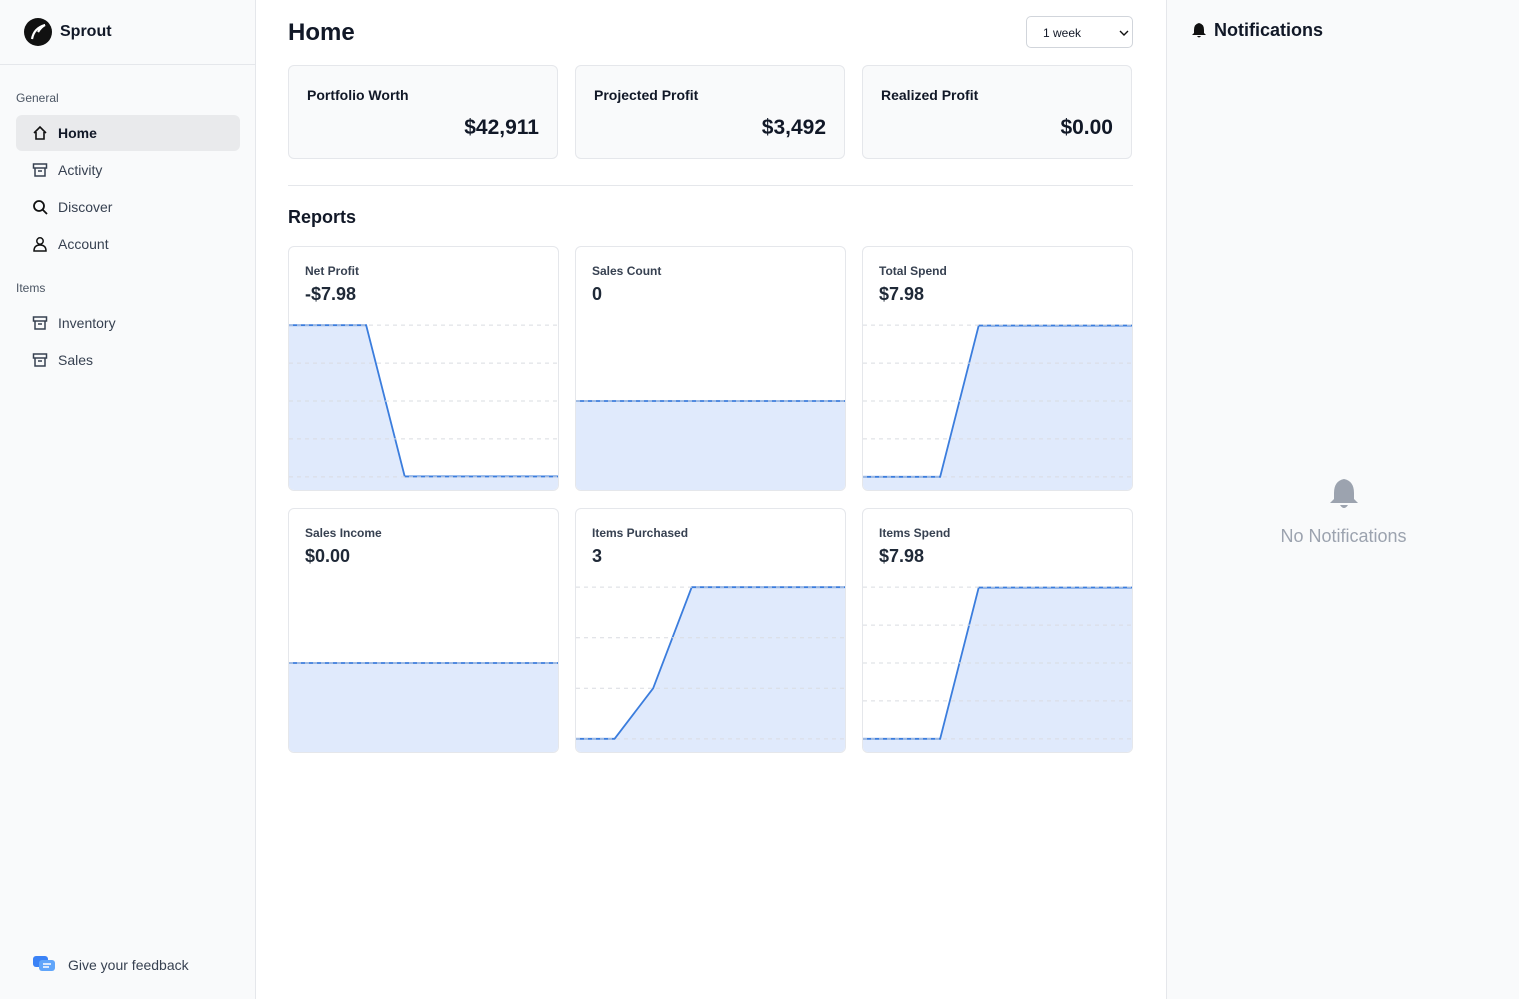  I want to click on stat-value: $42,911, so click(501, 127).